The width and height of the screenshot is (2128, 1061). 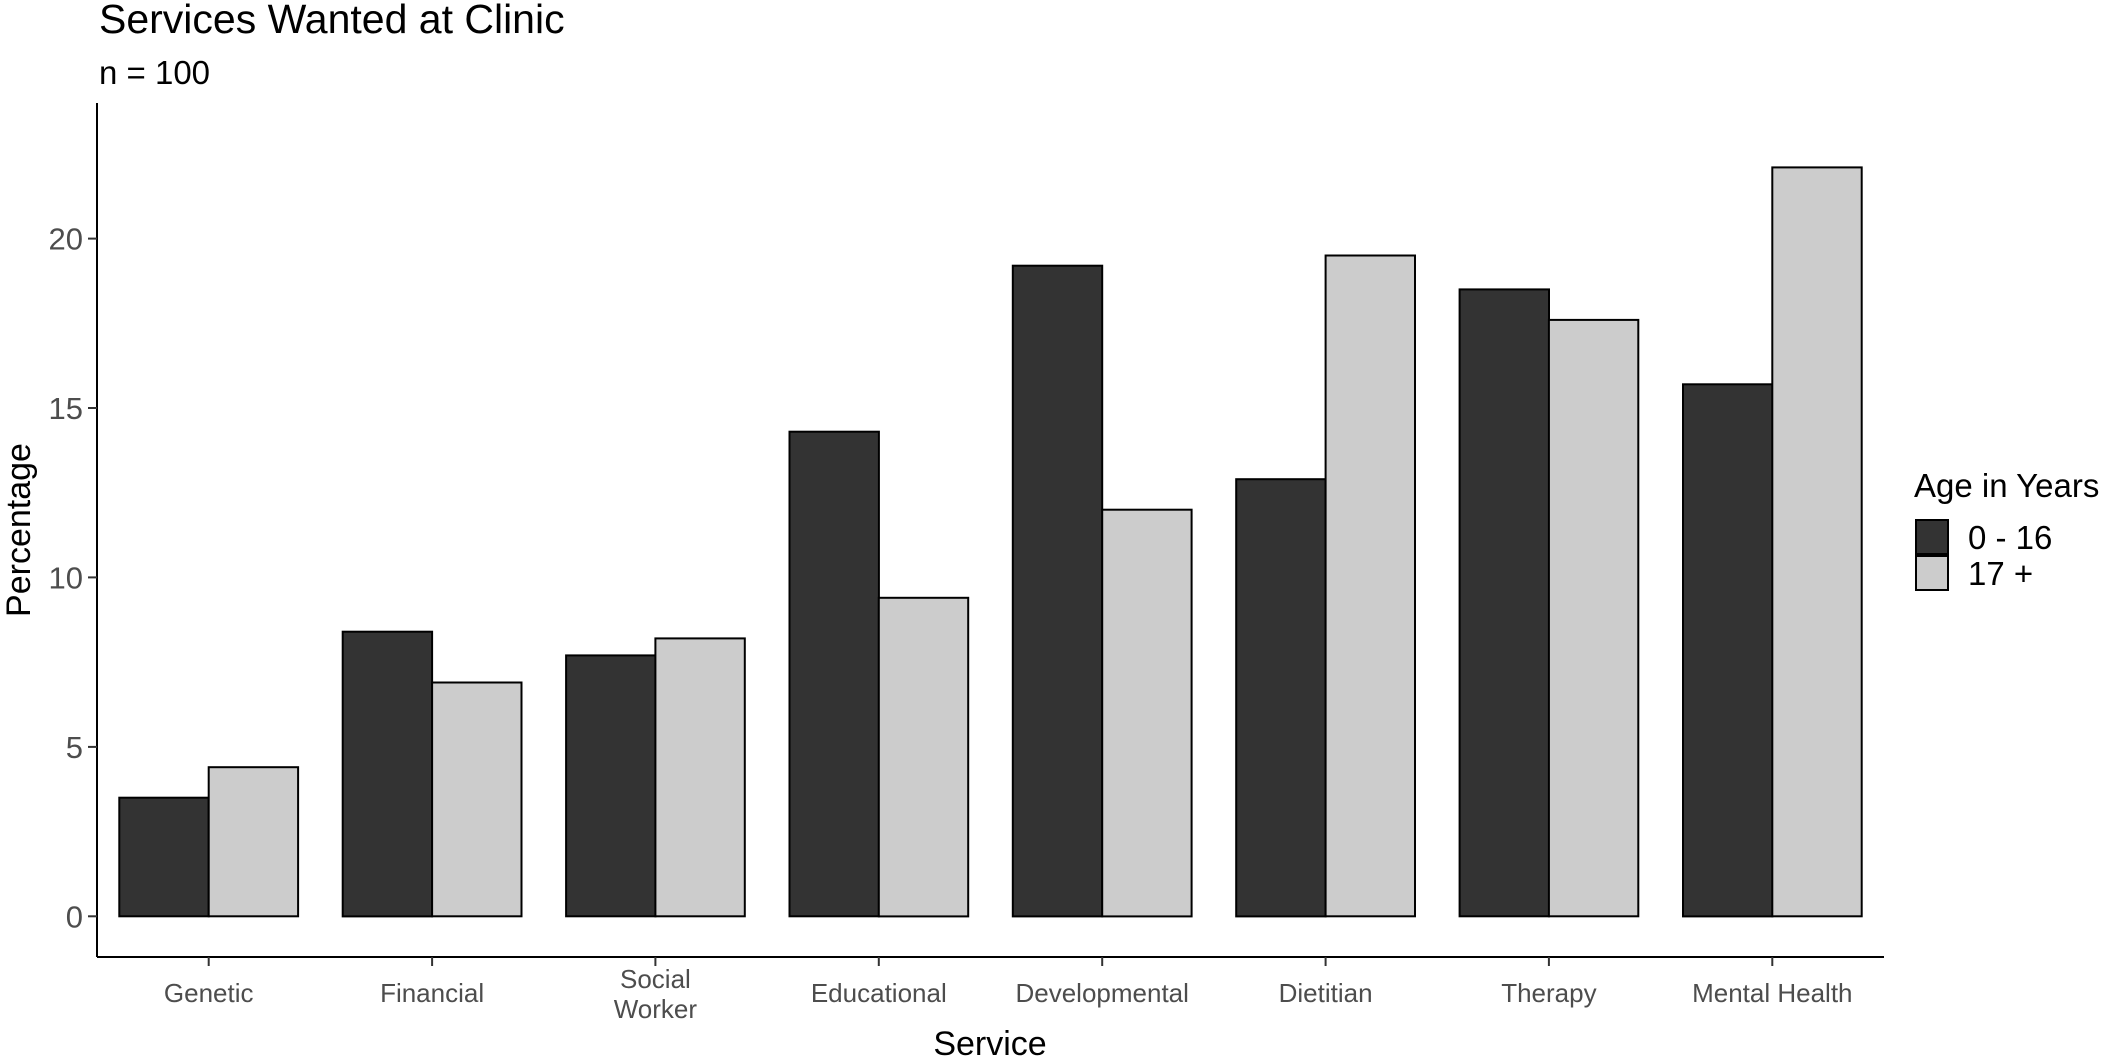 What do you see at coordinates (74, 916) in the screenshot?
I see `y-tick-label: 0` at bounding box center [74, 916].